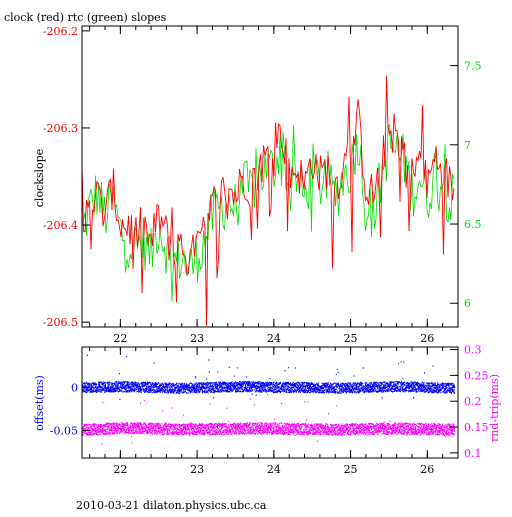 This screenshot has height=517, width=512. Describe the element at coordinates (427, 338) in the screenshot. I see `top-x-tick-label: 26` at that location.